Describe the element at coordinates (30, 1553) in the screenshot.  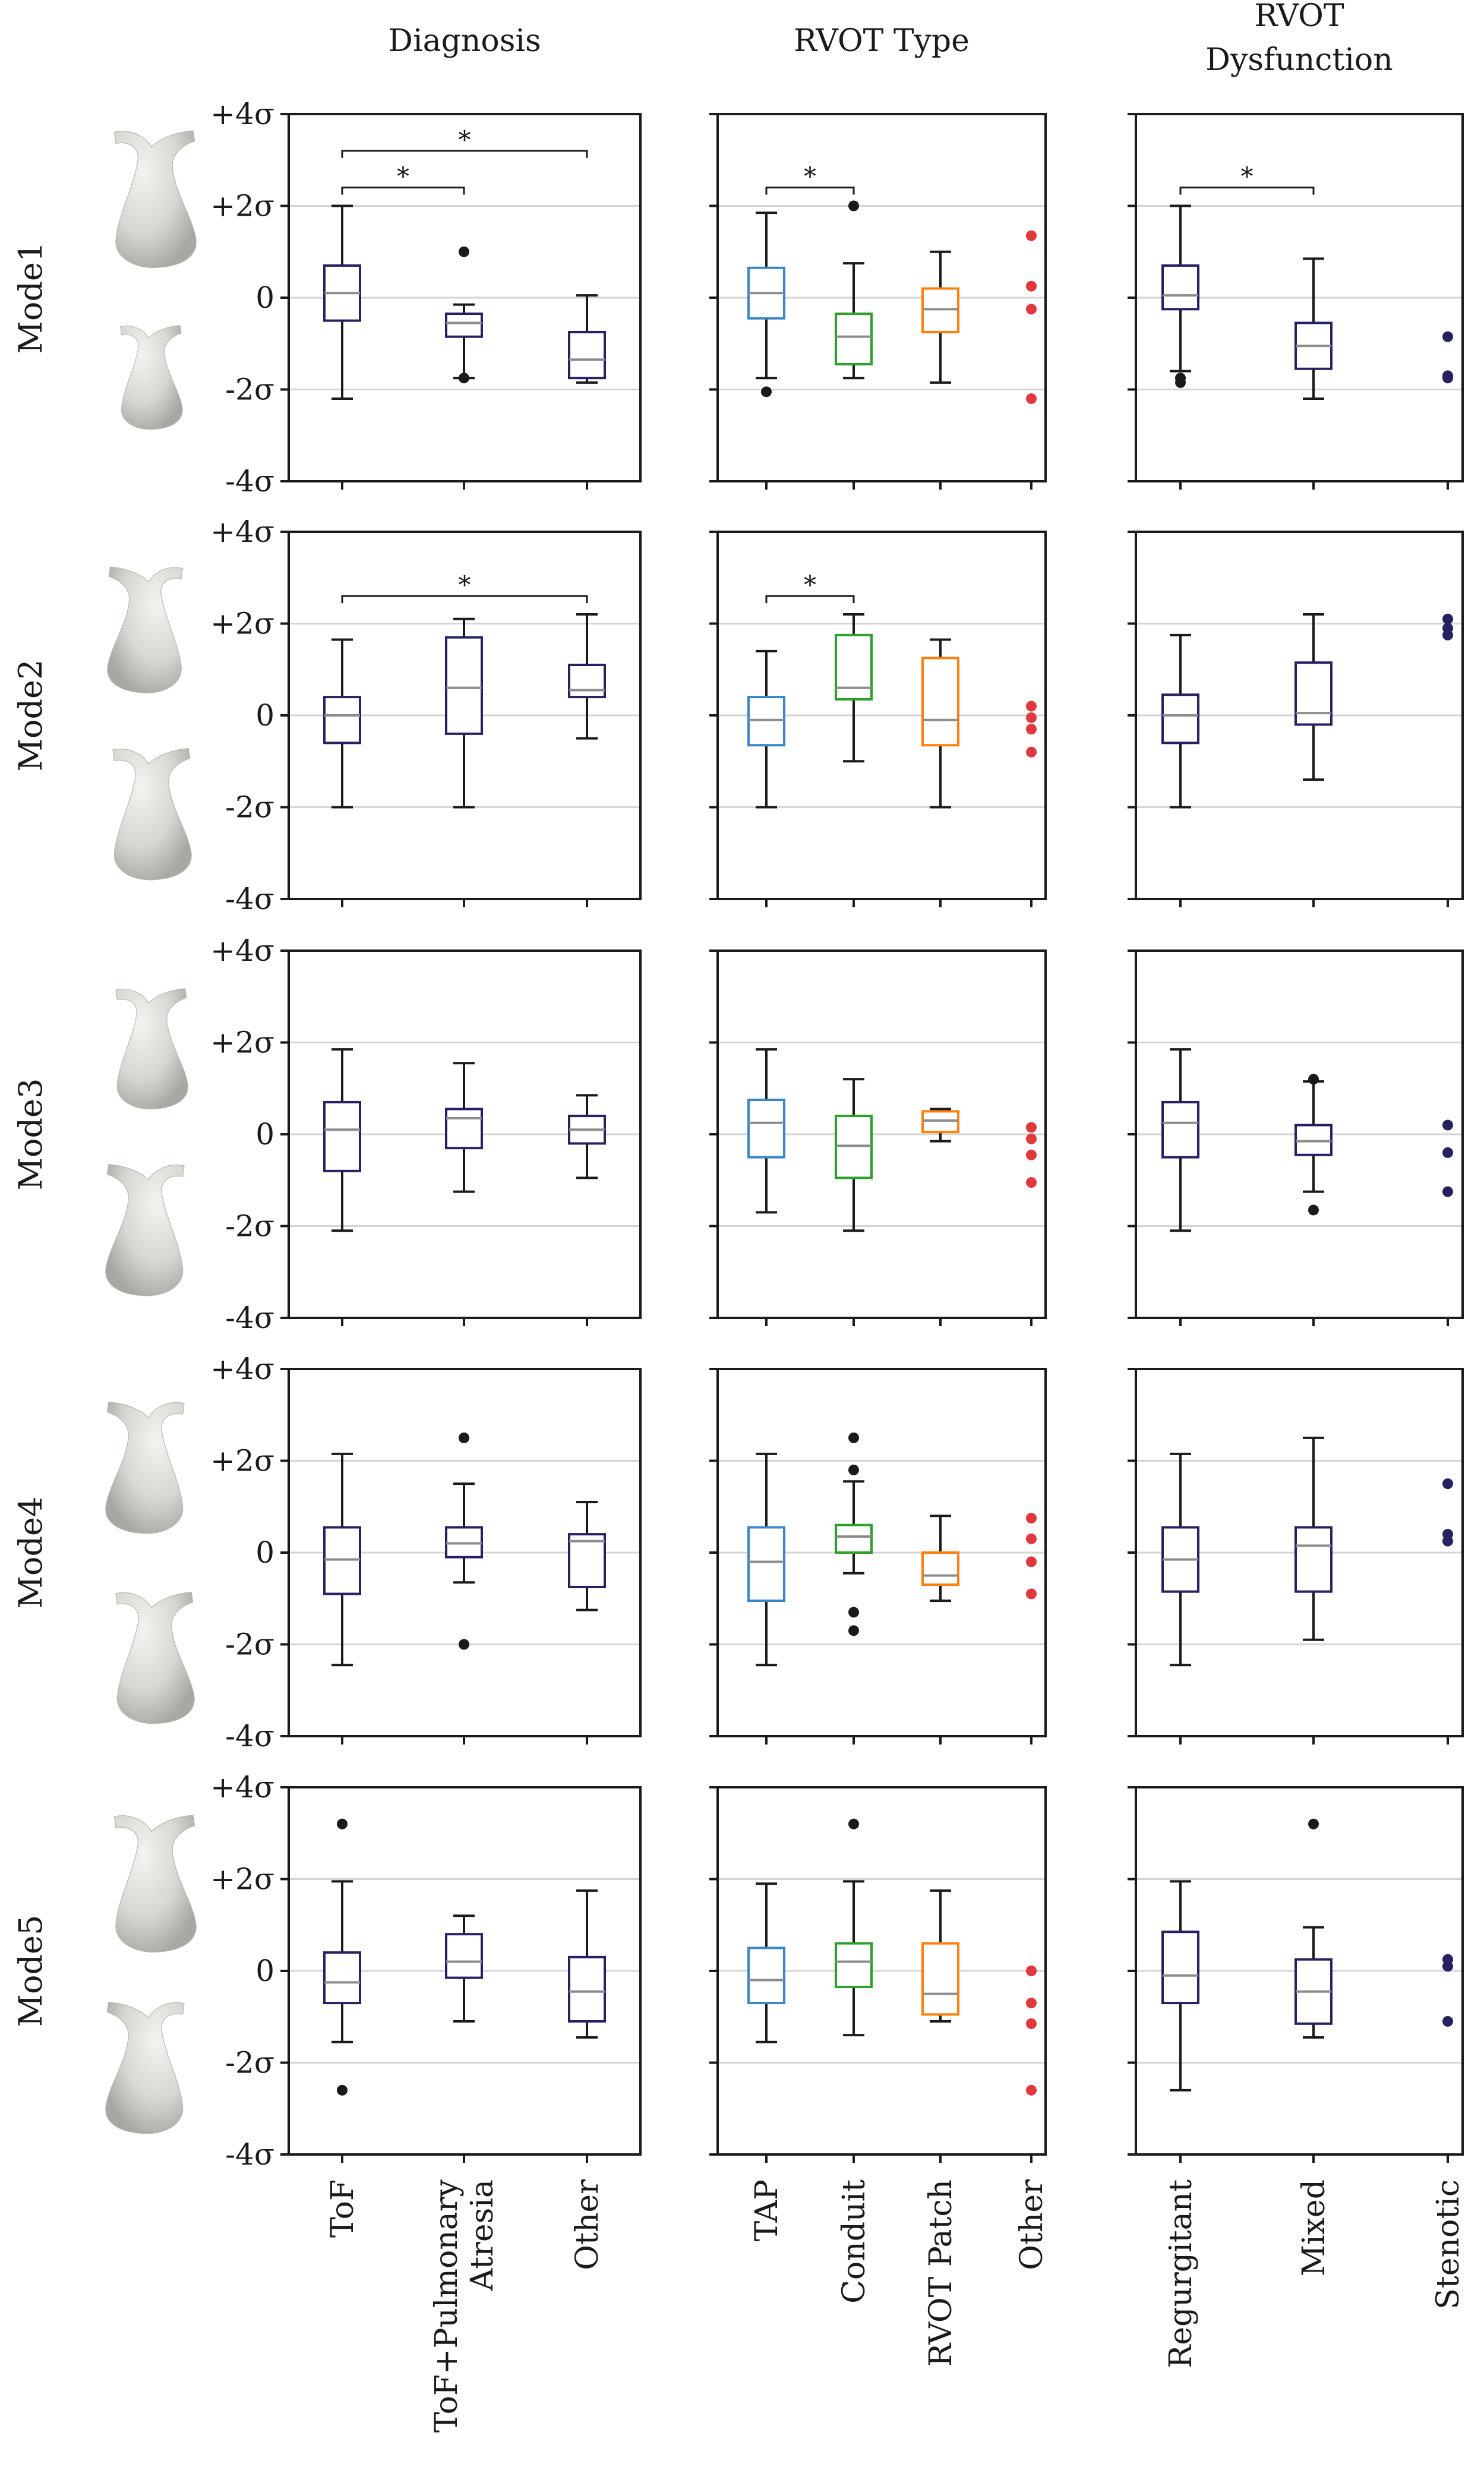
I see `row-label: Mode4` at that location.